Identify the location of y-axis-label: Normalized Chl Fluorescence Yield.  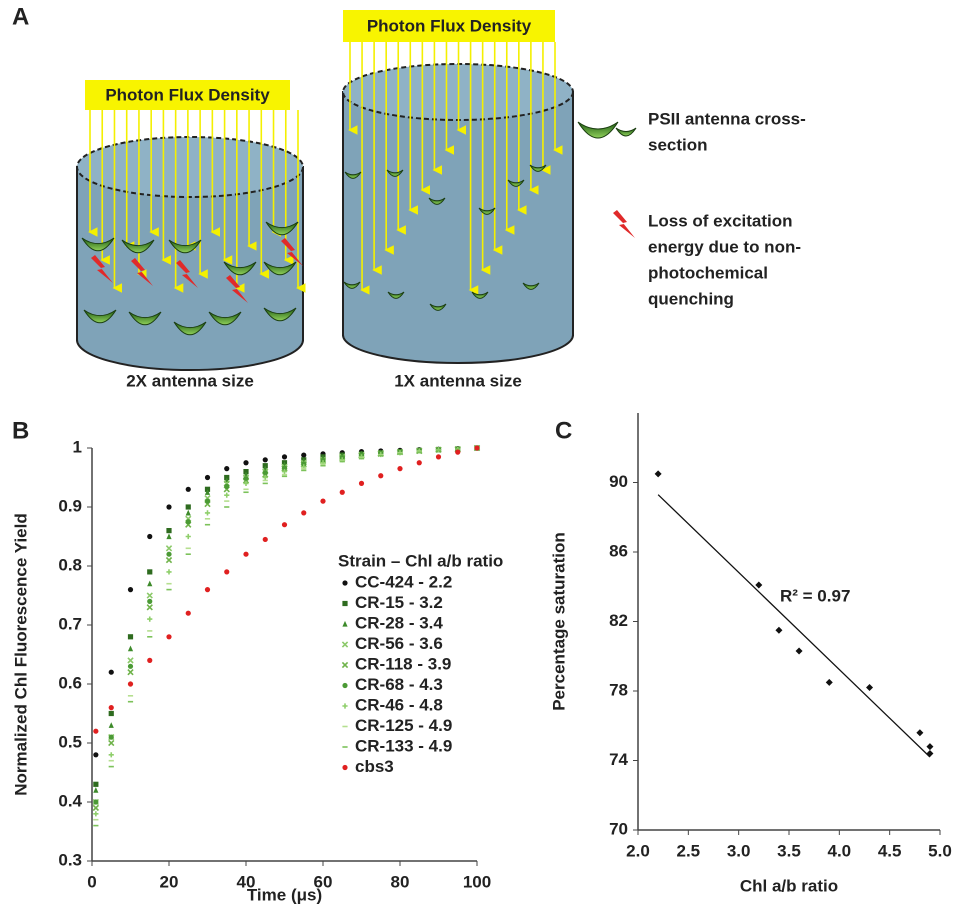
(20, 654).